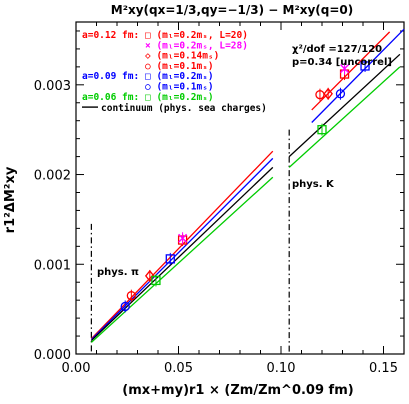 This screenshot has width=409, height=404. Describe the element at coordinates (118, 272) in the screenshot. I see `phys-pi-annotation: phys. π` at that location.